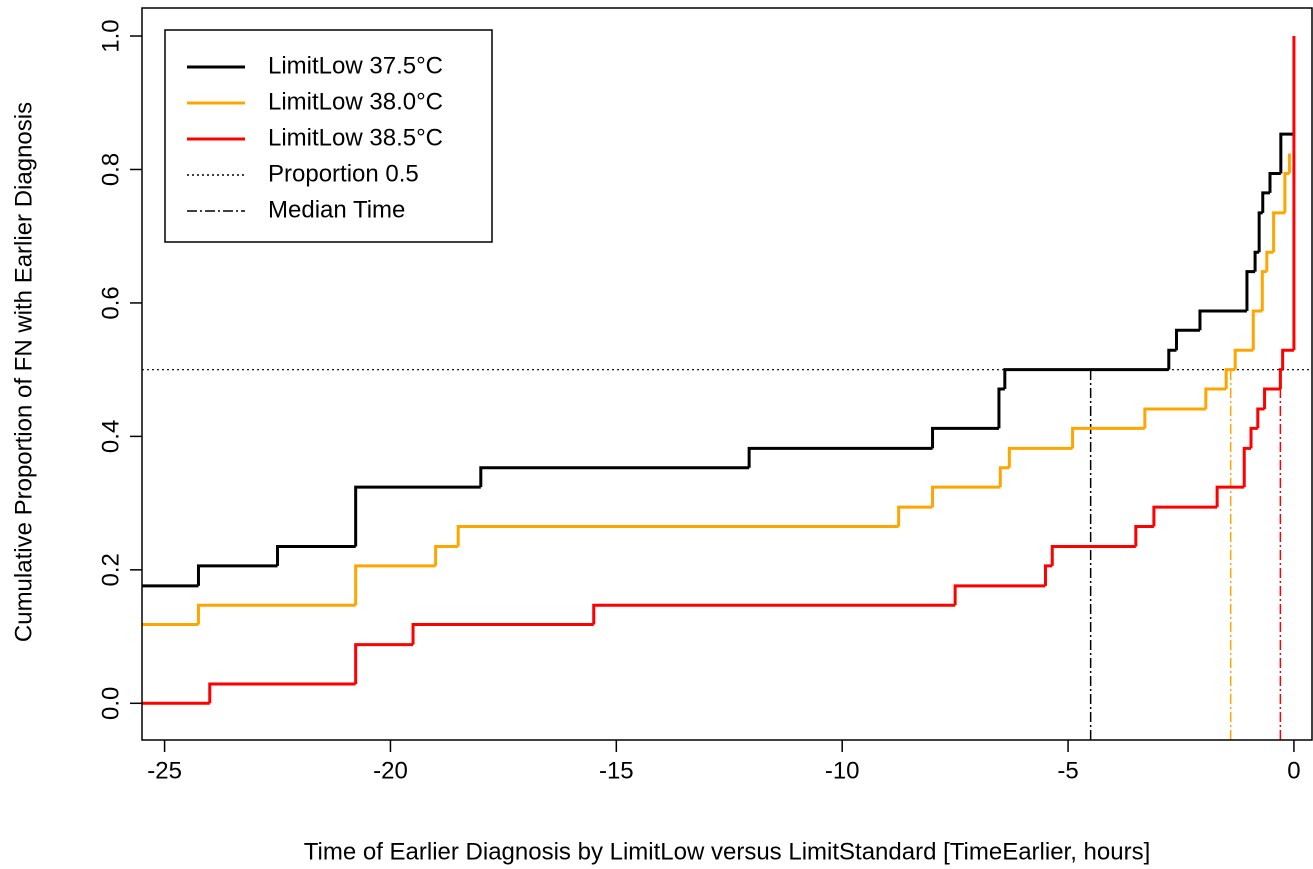 This screenshot has height=869, width=1313. Describe the element at coordinates (110, 569) in the screenshot. I see `y-tick-label: 0.2` at that location.